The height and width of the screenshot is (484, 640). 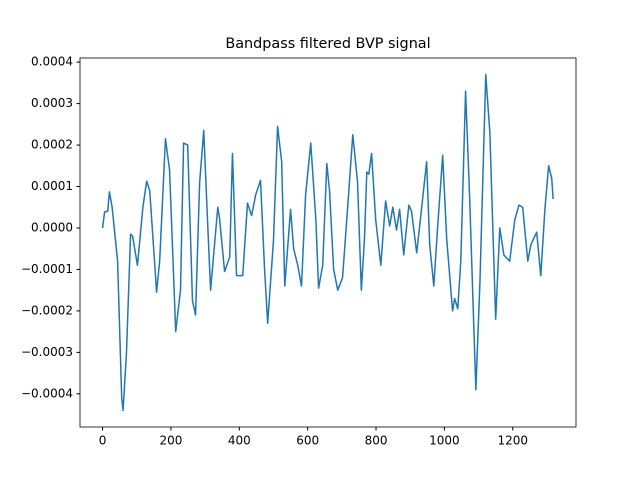 I want to click on y-tick-label: 0.0002, so click(x=52, y=145).